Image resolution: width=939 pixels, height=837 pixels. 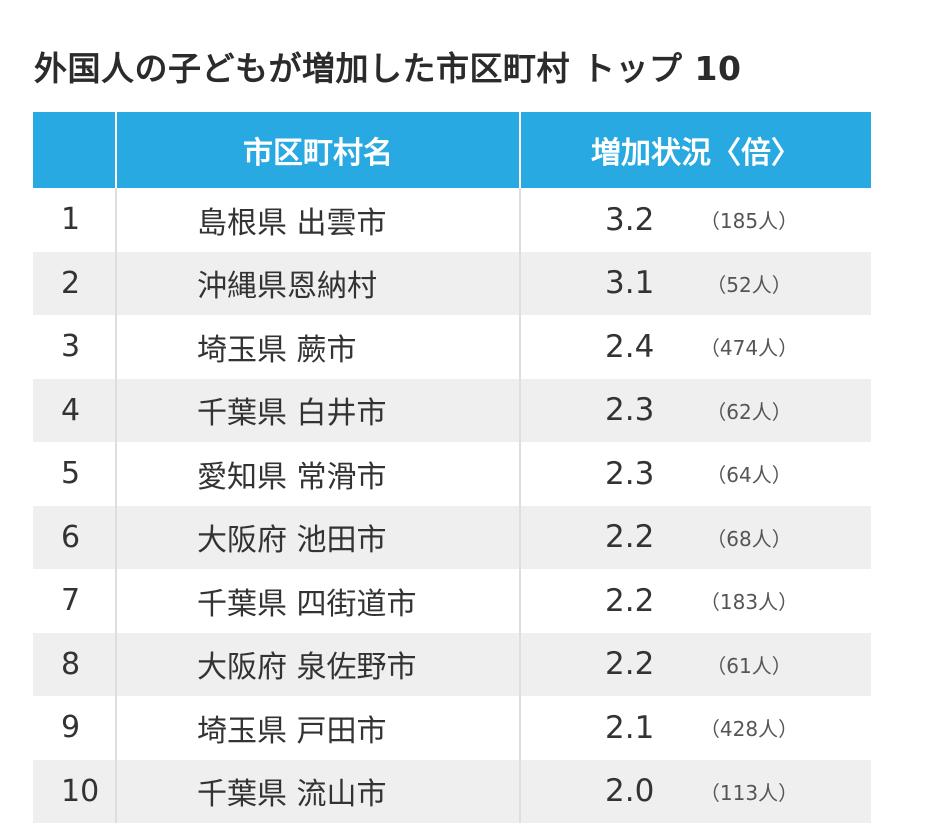 I want to click on municipality-name-cell: 埼玉県 蕨市, so click(x=319, y=347).